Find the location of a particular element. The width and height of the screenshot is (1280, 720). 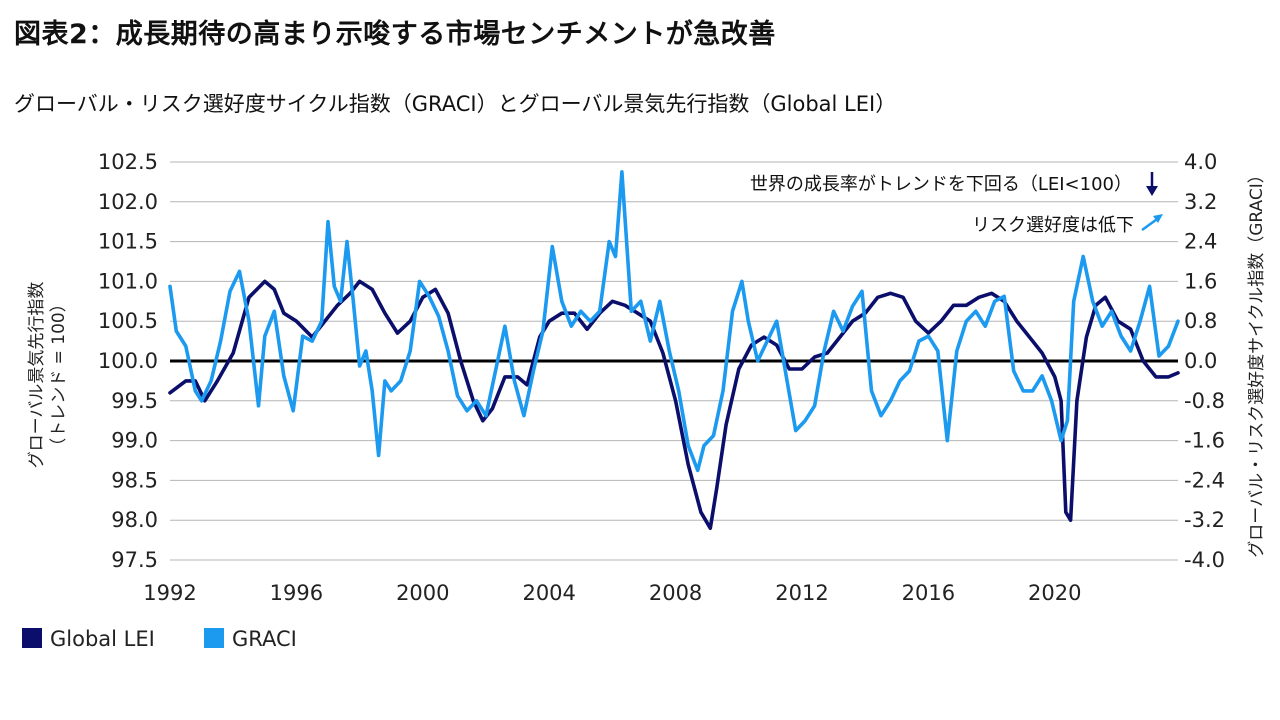

right-axis-ticks: 4.0 3.2 2.4 1.6 0.8 0.0 -0.8 -1.6 -2.4 -3.2 -4.0 is located at coordinates (1204, 361).